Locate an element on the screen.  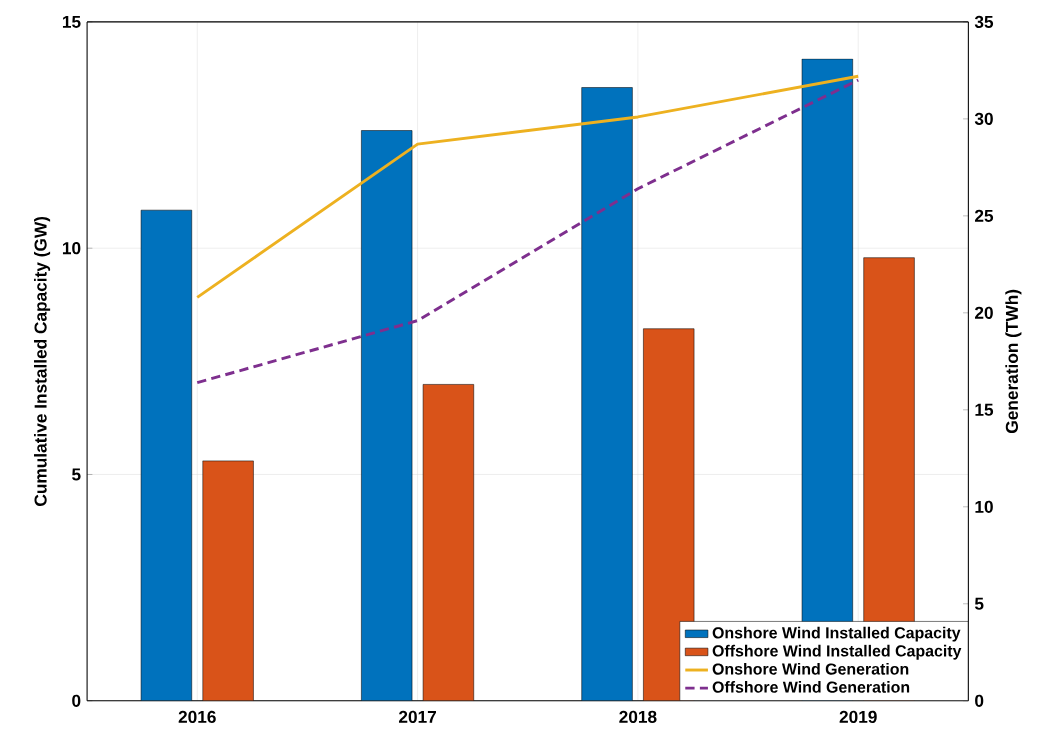
legend-label: Onshore Wind Generation is located at coordinates (810, 669).